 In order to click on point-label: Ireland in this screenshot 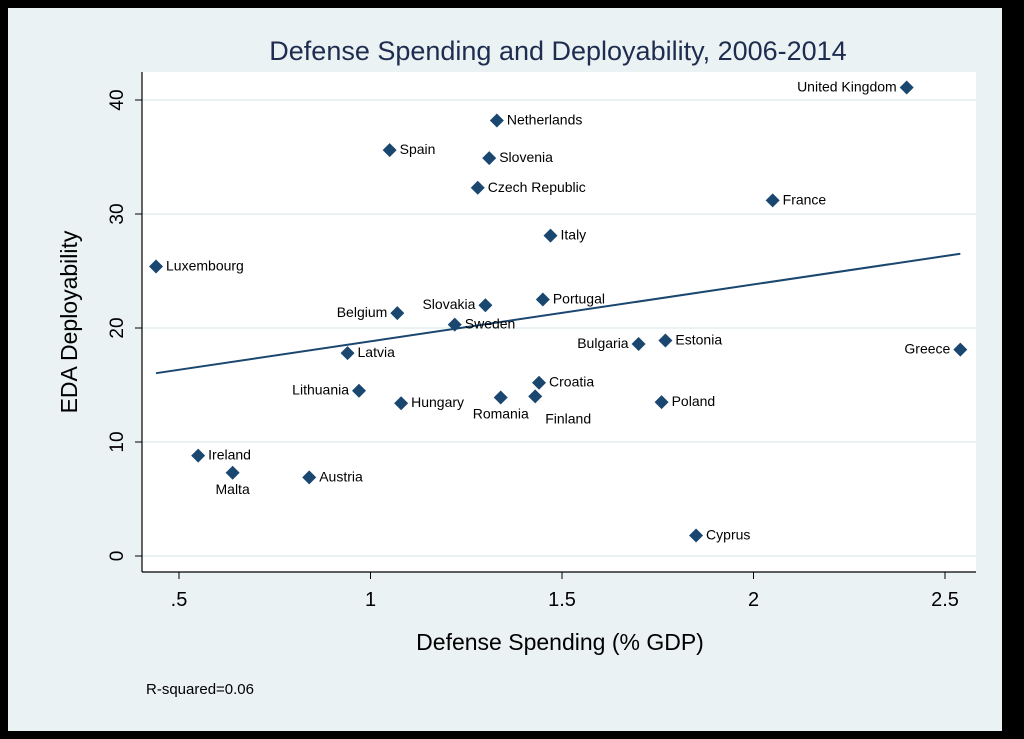, I will do `click(229, 455)`.